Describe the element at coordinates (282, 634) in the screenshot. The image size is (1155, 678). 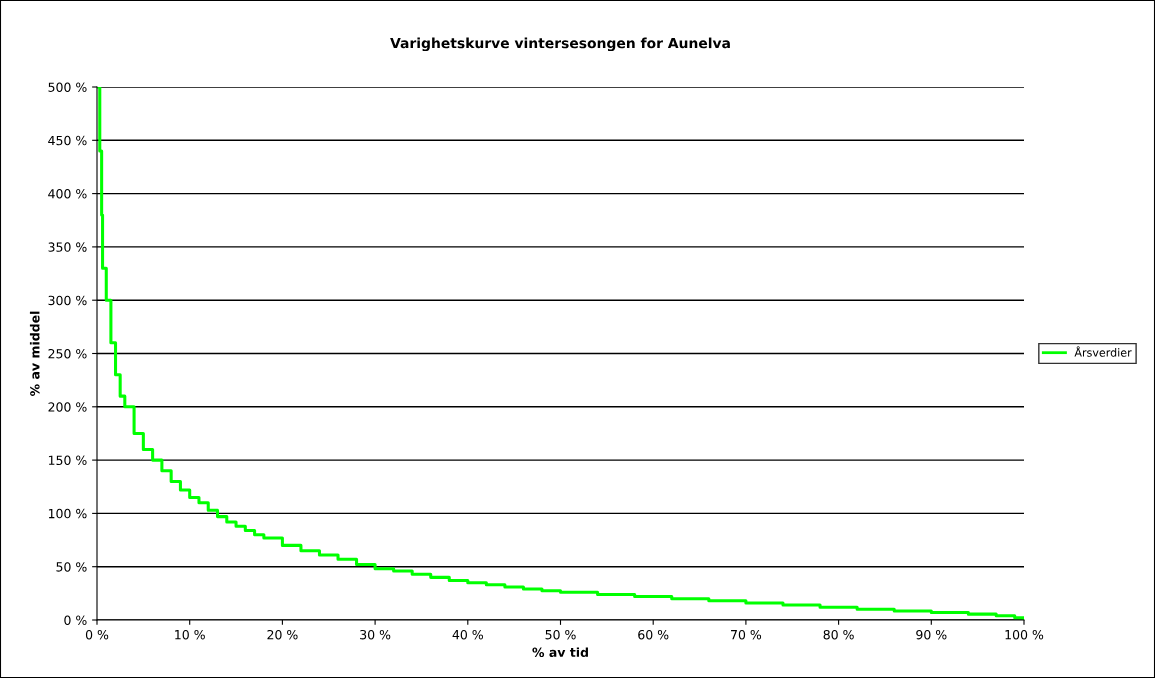
I see `x-tick-label: 20 %` at that location.